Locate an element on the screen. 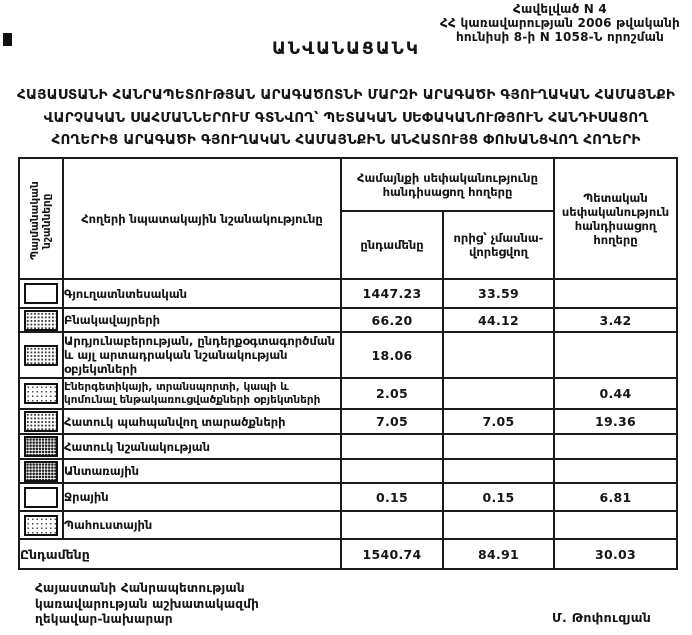  total-row-label: Ընդամենը is located at coordinates (180, 554).